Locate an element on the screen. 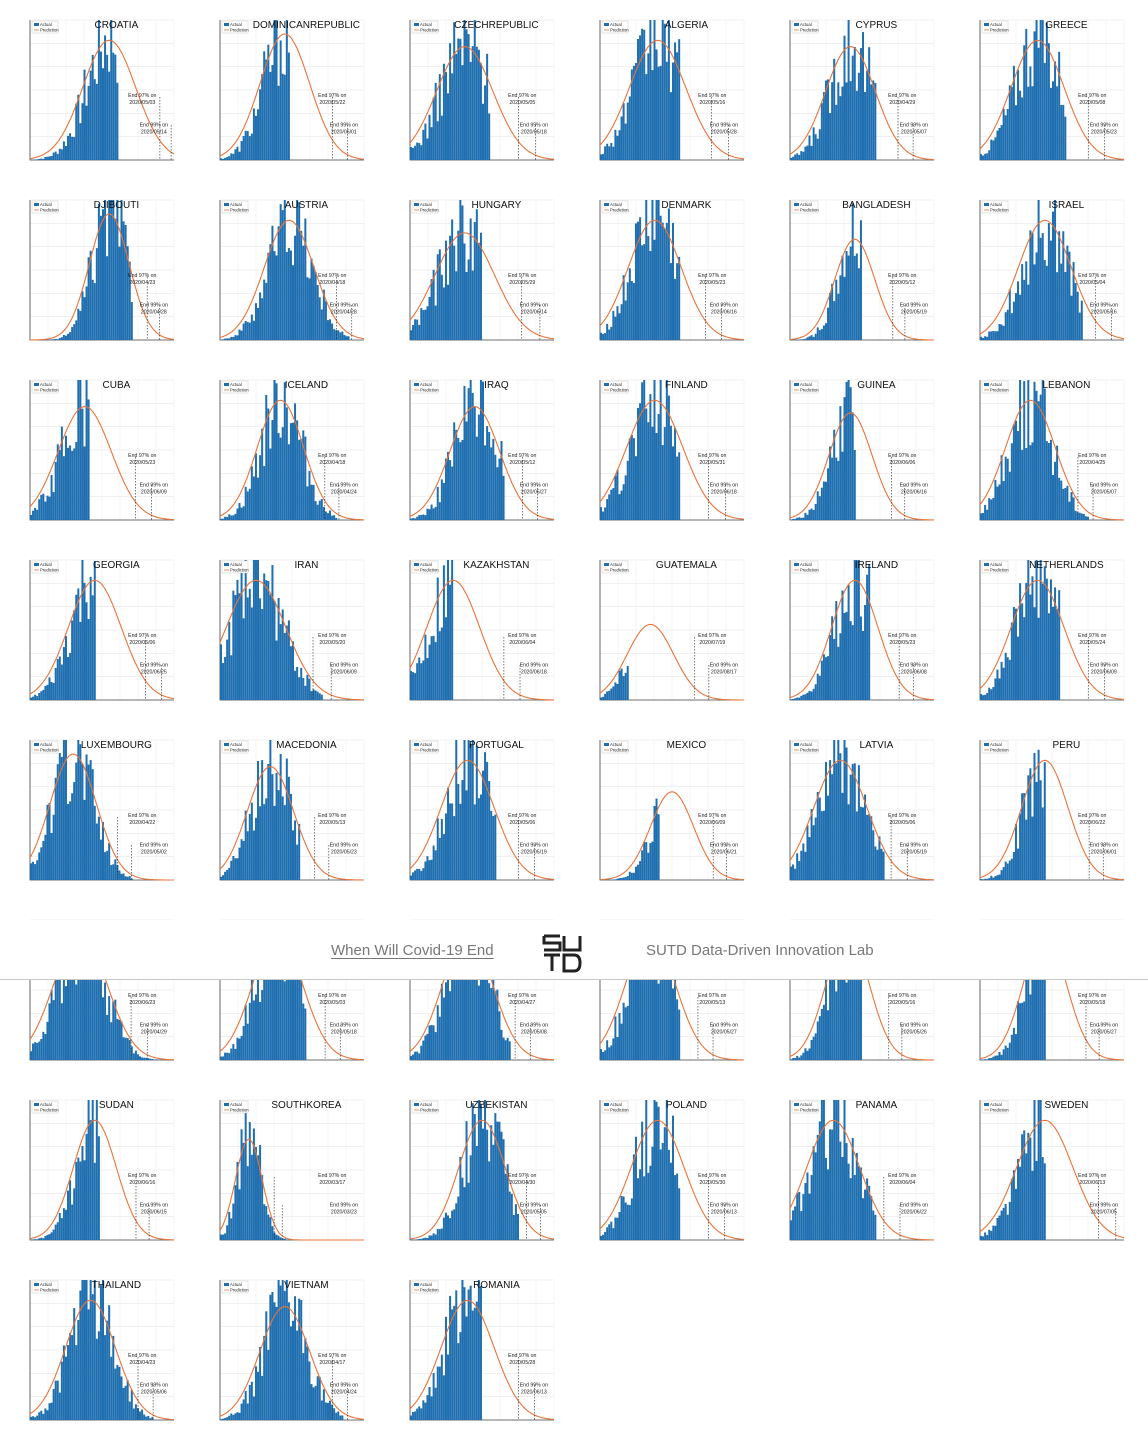 Image resolution: width=1148 pixels, height=1447 pixels. when-will-covid-end-link: When Will Covid-19 End is located at coordinates (412, 950).